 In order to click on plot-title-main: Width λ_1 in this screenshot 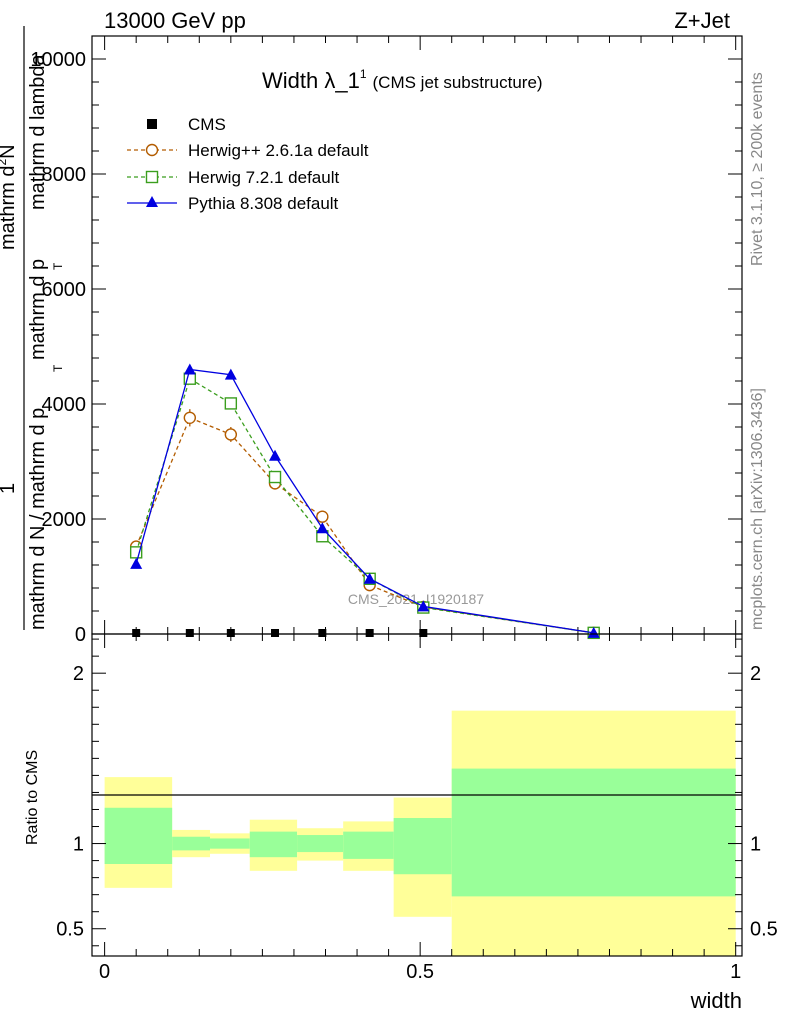, I will do `click(311, 80)`.